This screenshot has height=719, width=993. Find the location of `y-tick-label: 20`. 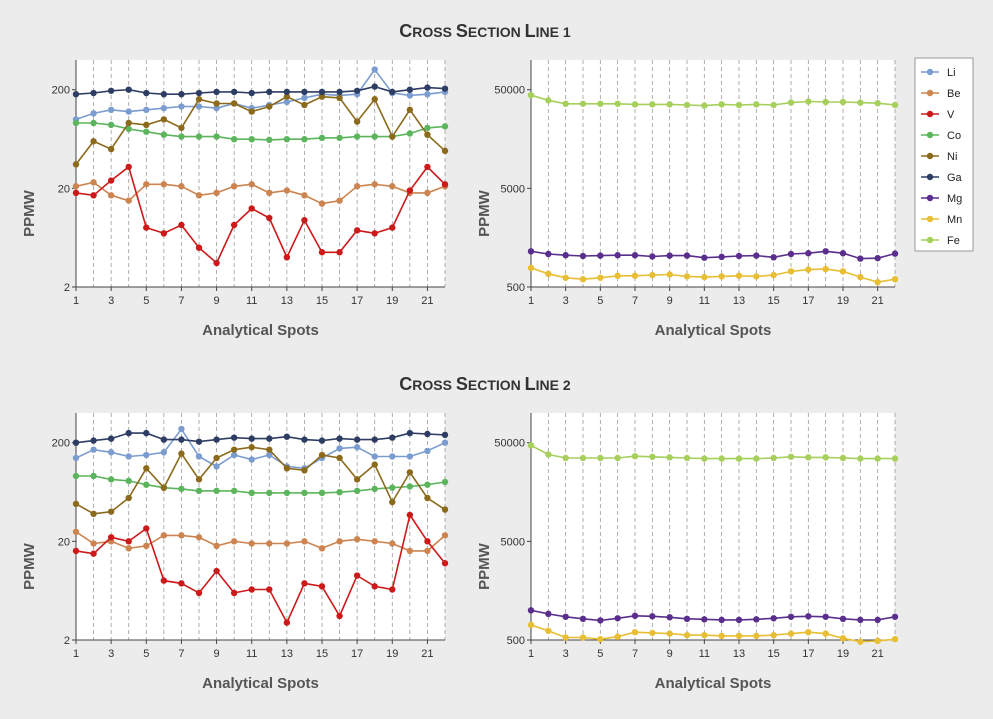

y-tick-label: 20 is located at coordinates (64, 542).